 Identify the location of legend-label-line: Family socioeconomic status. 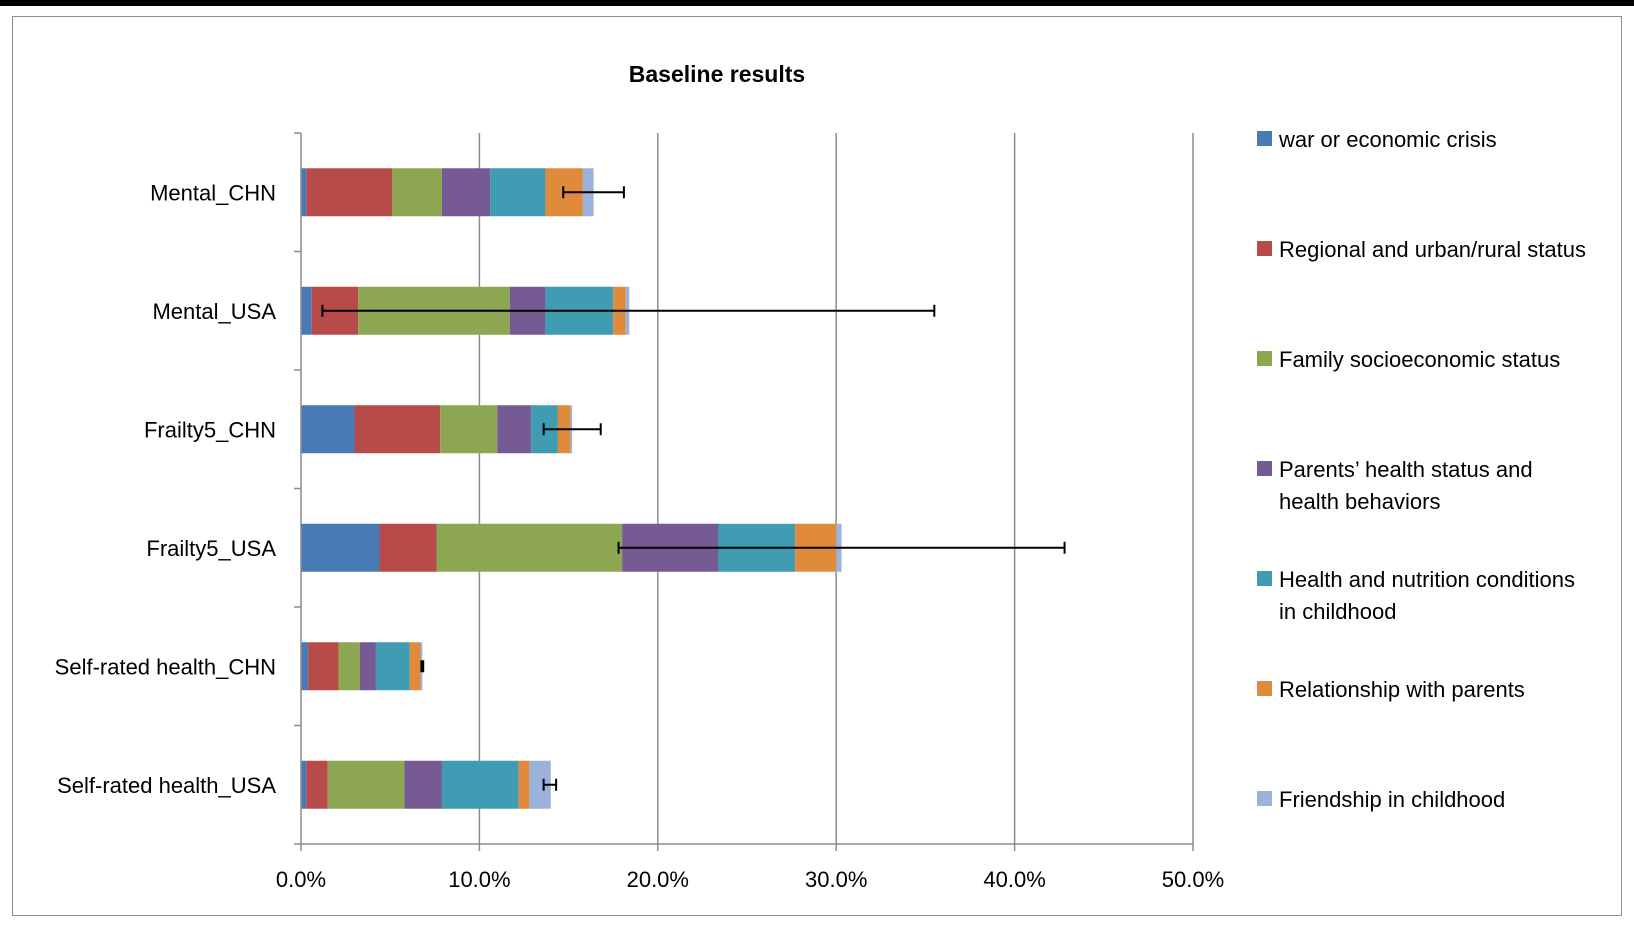
(1419, 359).